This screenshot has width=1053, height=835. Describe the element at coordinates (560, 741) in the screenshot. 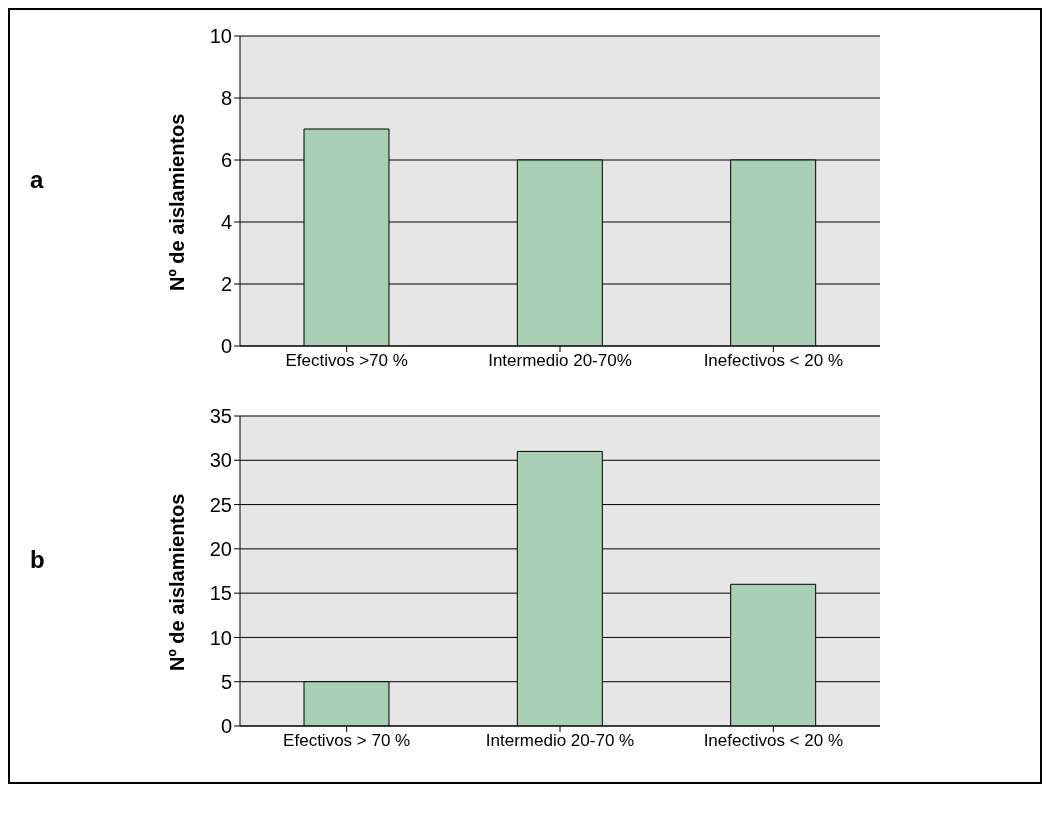

I see `x-tick-label: Intermedio 20-70 %` at that location.